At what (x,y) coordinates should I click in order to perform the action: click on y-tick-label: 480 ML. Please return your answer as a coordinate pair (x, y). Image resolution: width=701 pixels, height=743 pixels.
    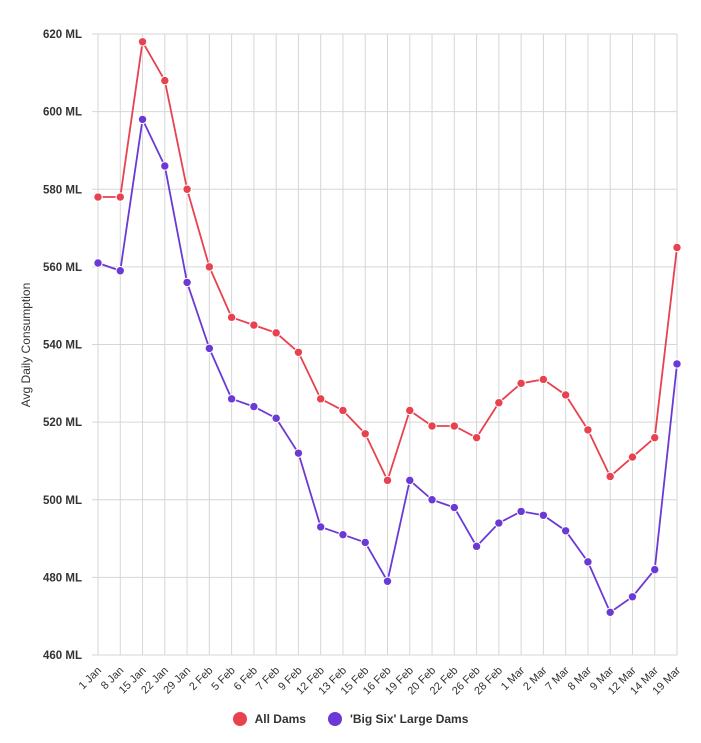
    Looking at the image, I should click on (62, 578).